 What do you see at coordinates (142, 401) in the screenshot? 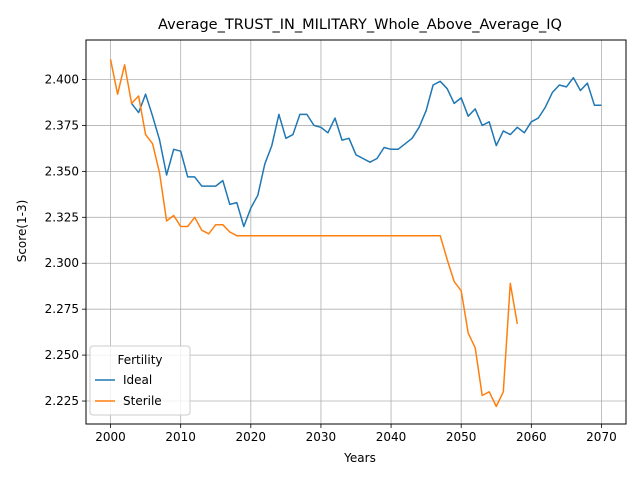
I see `legend-label-sterile: Sterile` at bounding box center [142, 401].